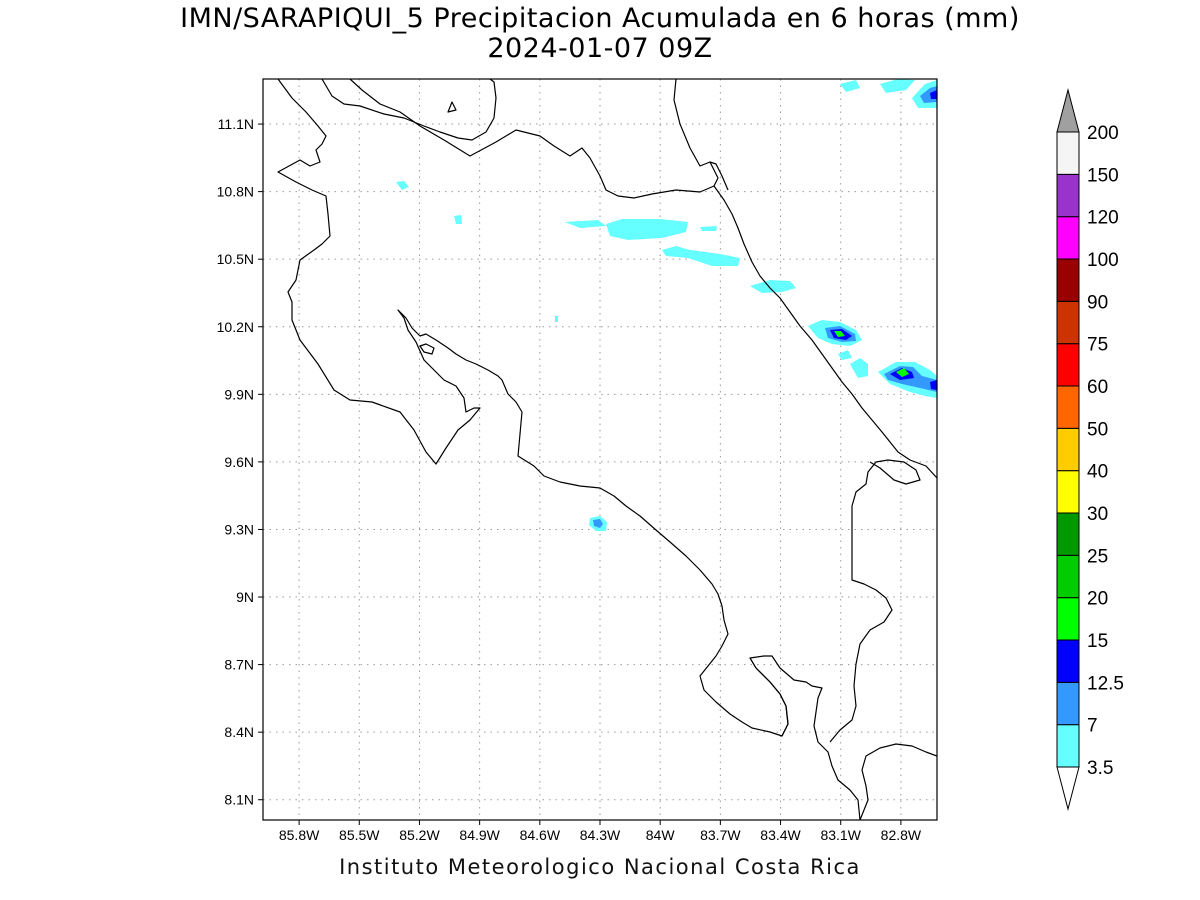  Describe the element at coordinates (419, 835) in the screenshot. I see `lon-tick-label: 85.2W` at that location.